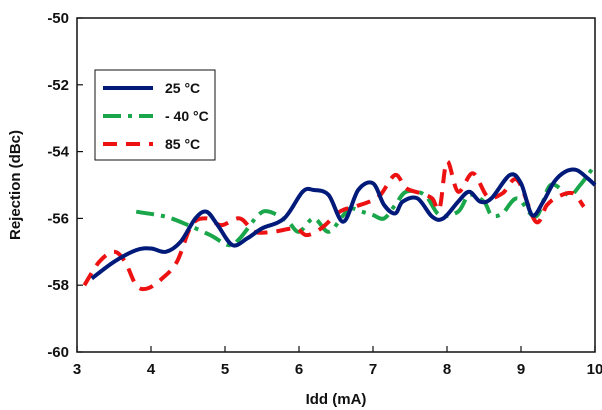  Describe the element at coordinates (58, 352) in the screenshot. I see `y-tick-label: -60` at that location.